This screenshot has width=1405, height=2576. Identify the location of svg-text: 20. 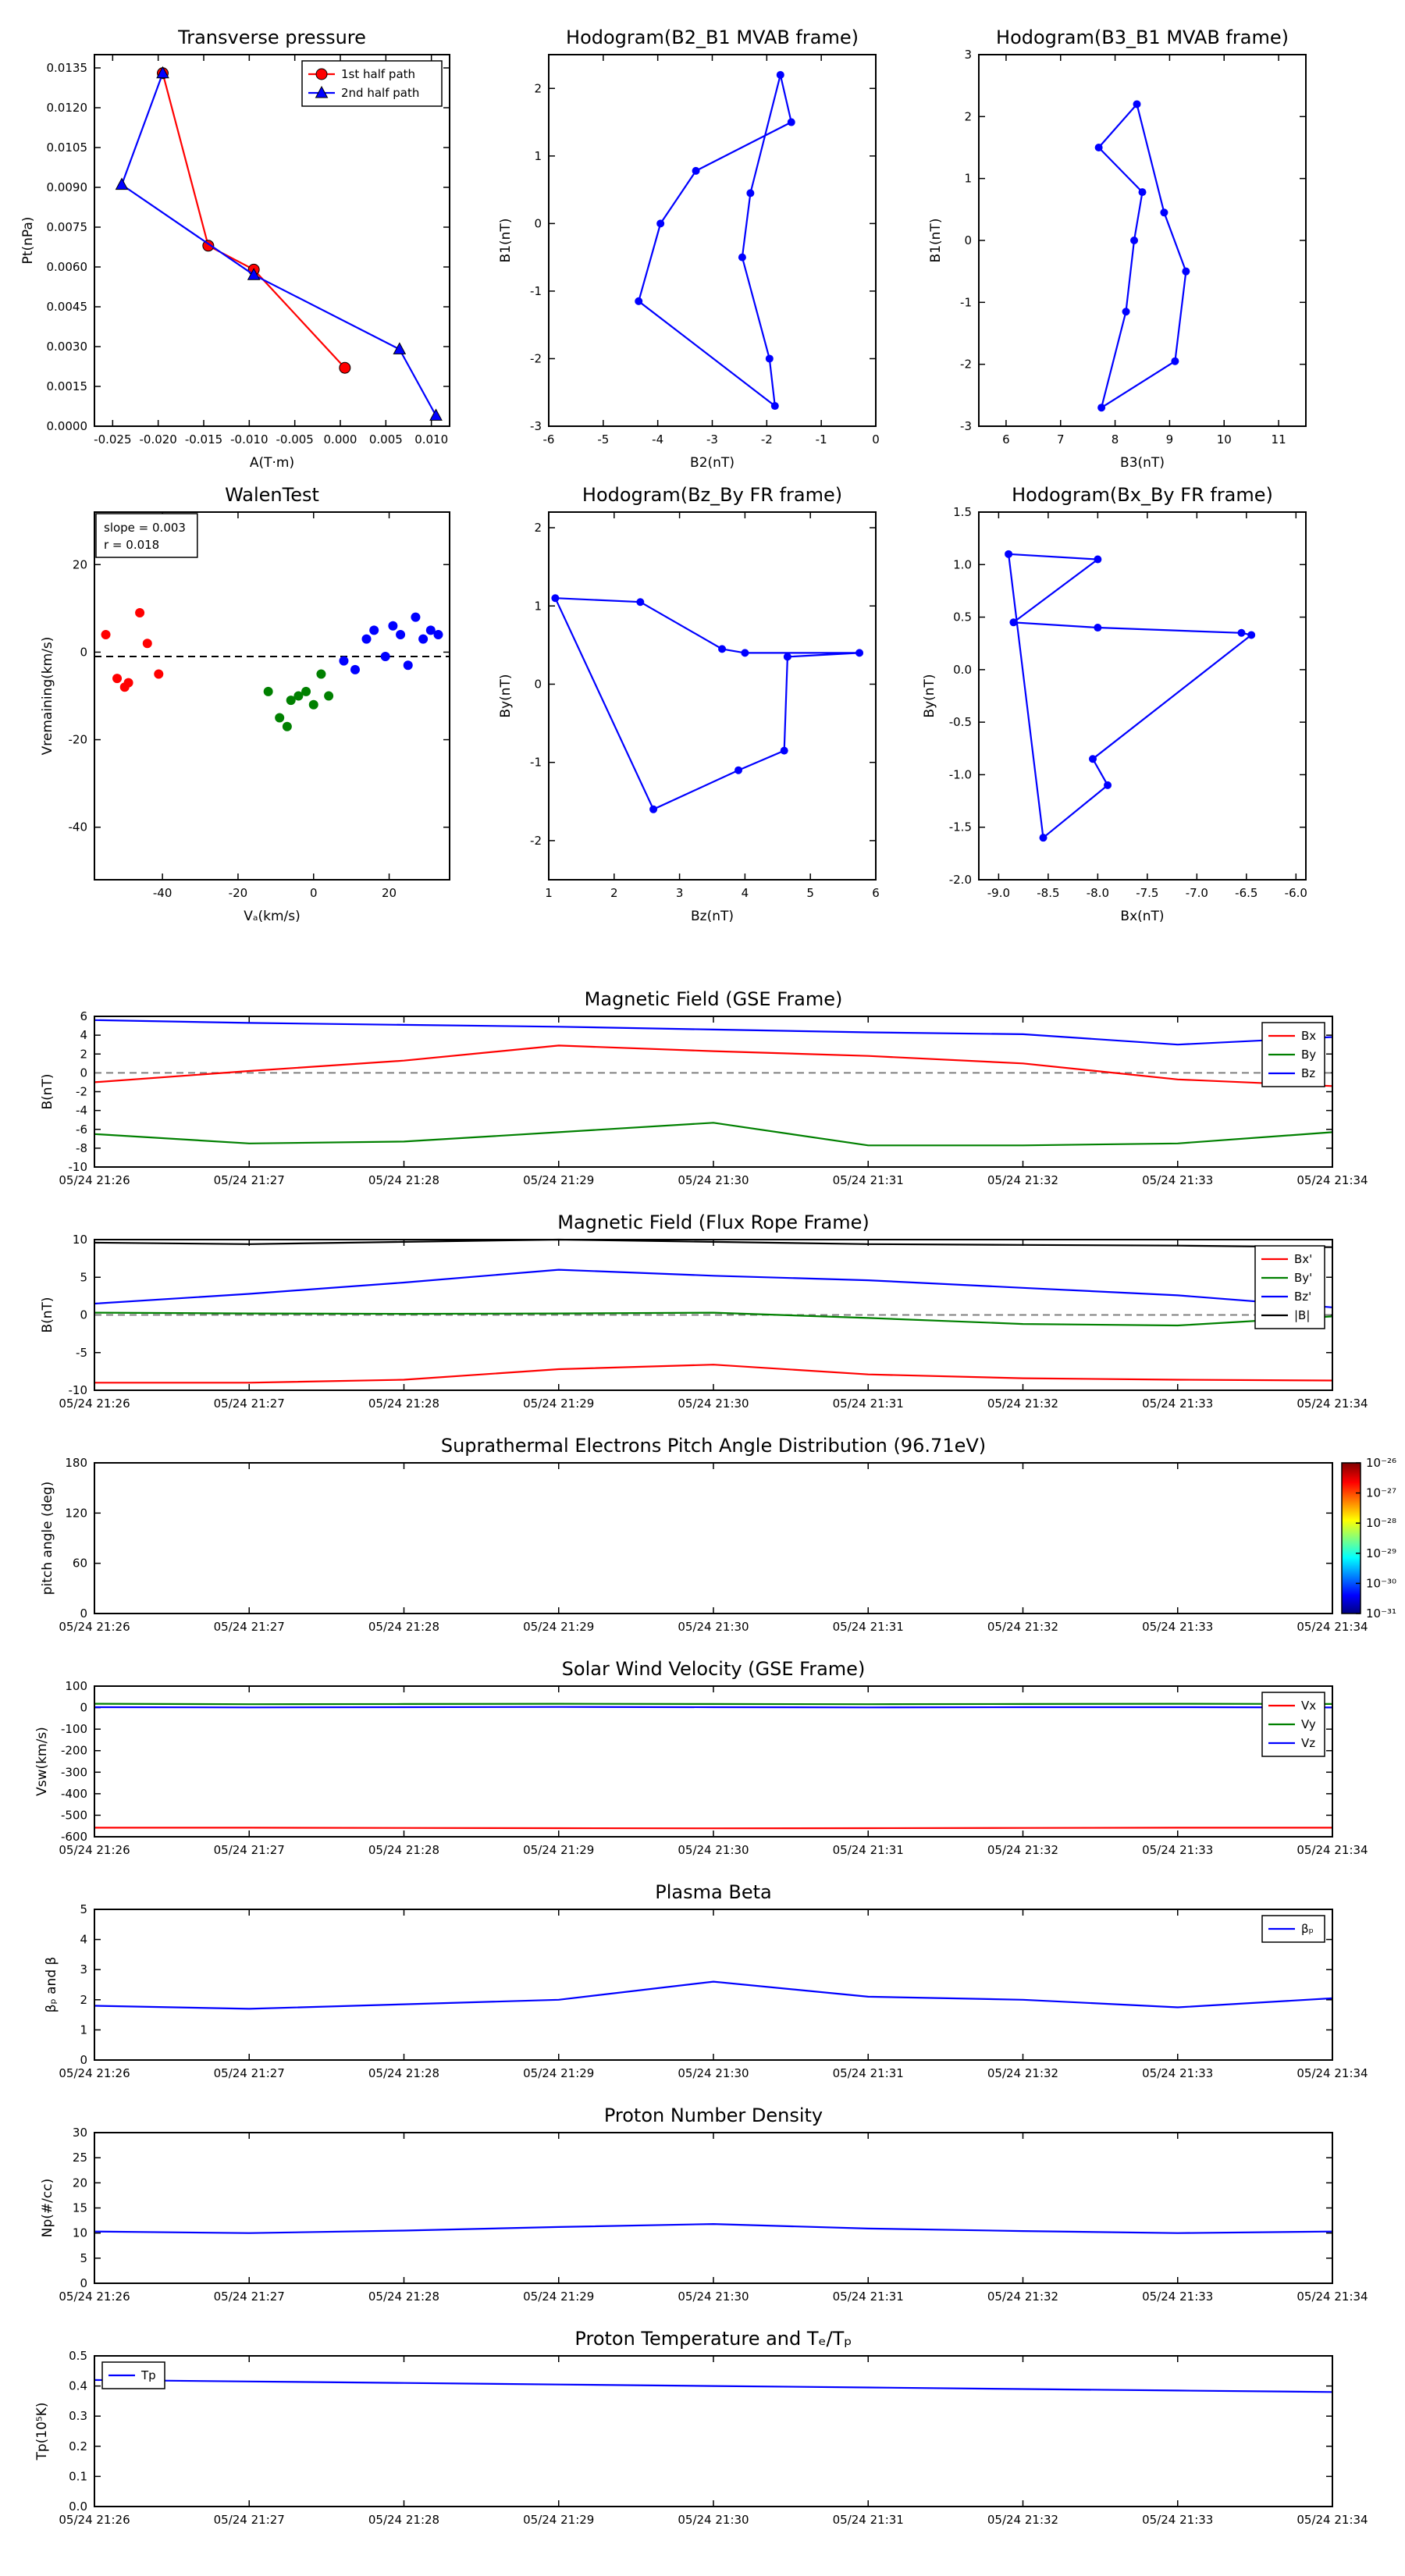
(80, 2183).